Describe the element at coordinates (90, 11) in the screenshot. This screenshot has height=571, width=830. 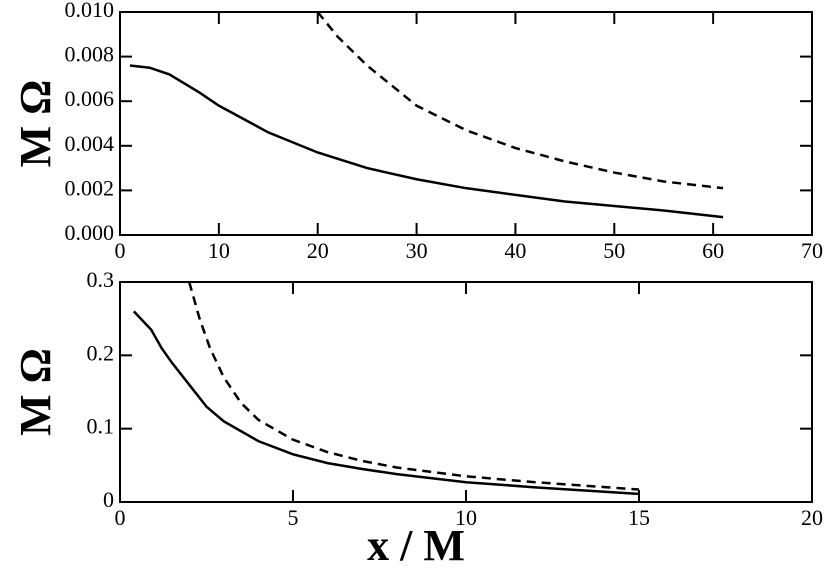
I see `y-tick-label: 0.010` at that location.